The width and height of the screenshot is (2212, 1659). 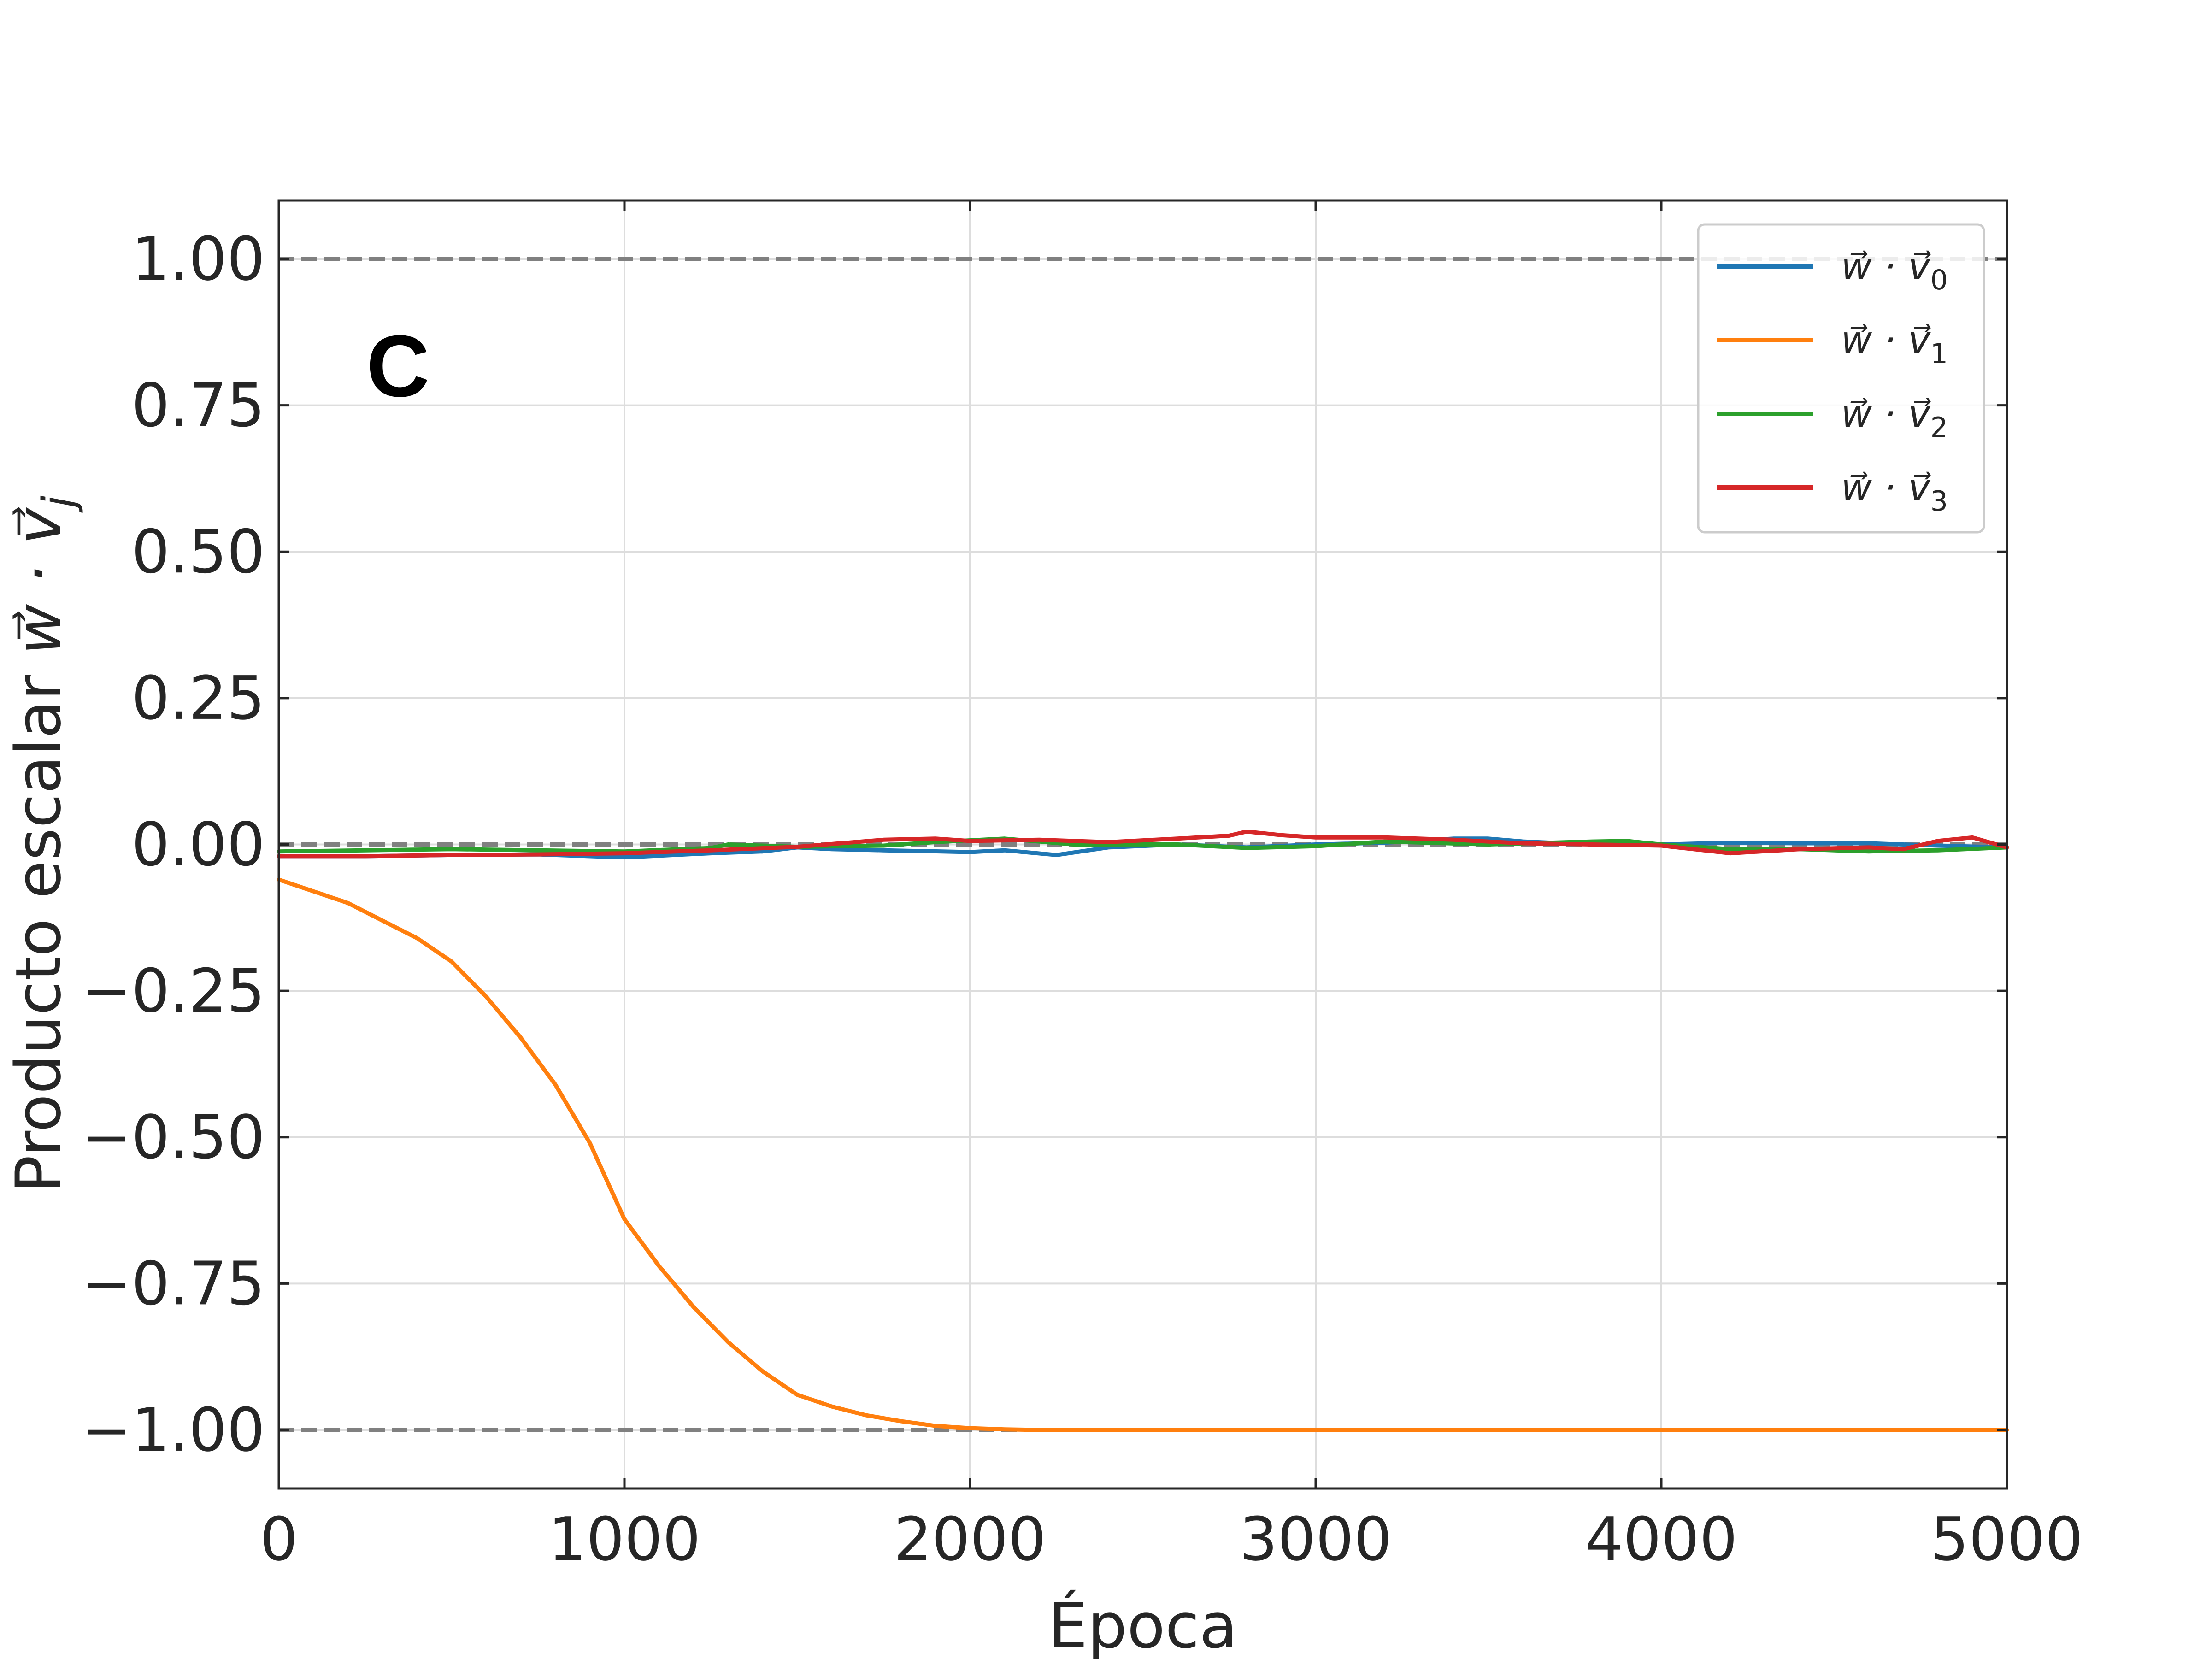 What do you see at coordinates (38, 581) in the screenshot?
I see `y-axis-label-math: w⃗ · v⃗` at bounding box center [38, 581].